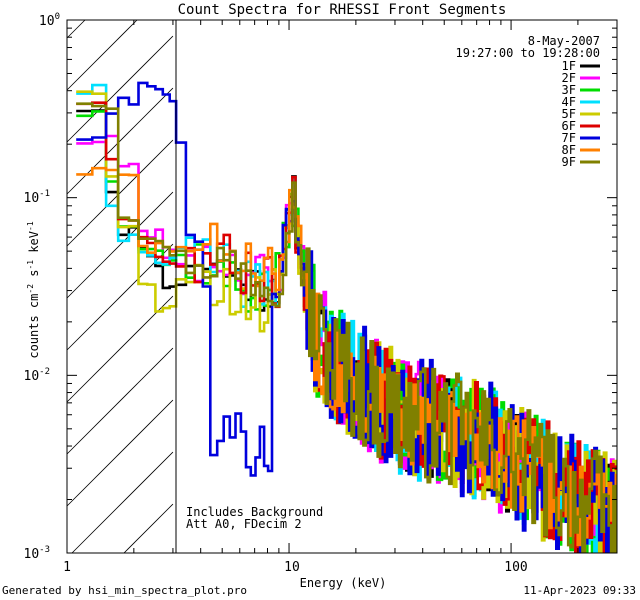  What do you see at coordinates (342, 10) in the screenshot?
I see `chart-title: Count Spectra for RHESSI Front Segments` at bounding box center [342, 10].